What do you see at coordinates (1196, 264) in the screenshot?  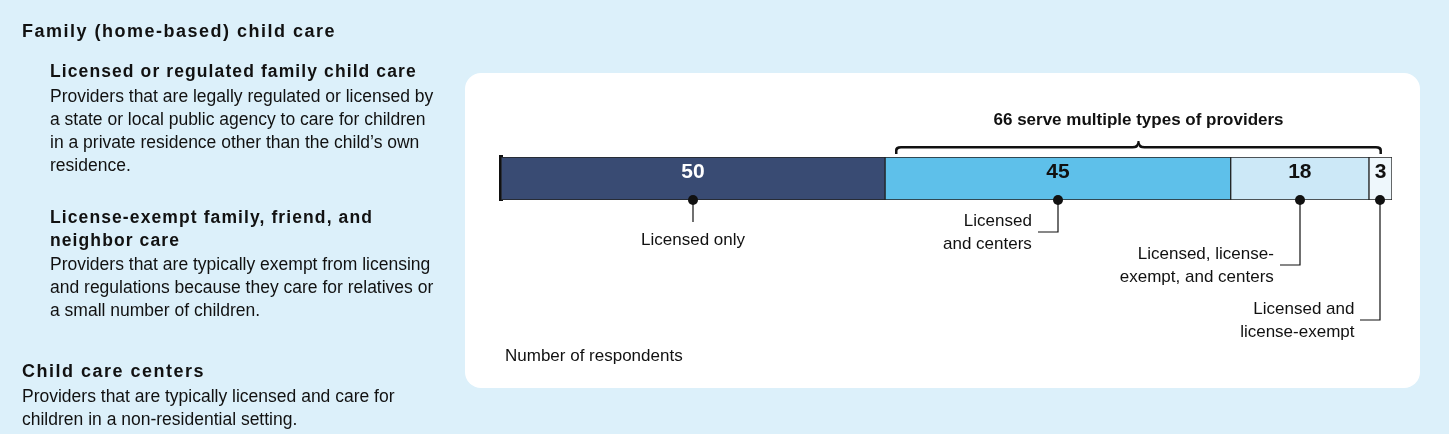 I see `text: Licensed, license-exempt, and centers` at bounding box center [1196, 264].